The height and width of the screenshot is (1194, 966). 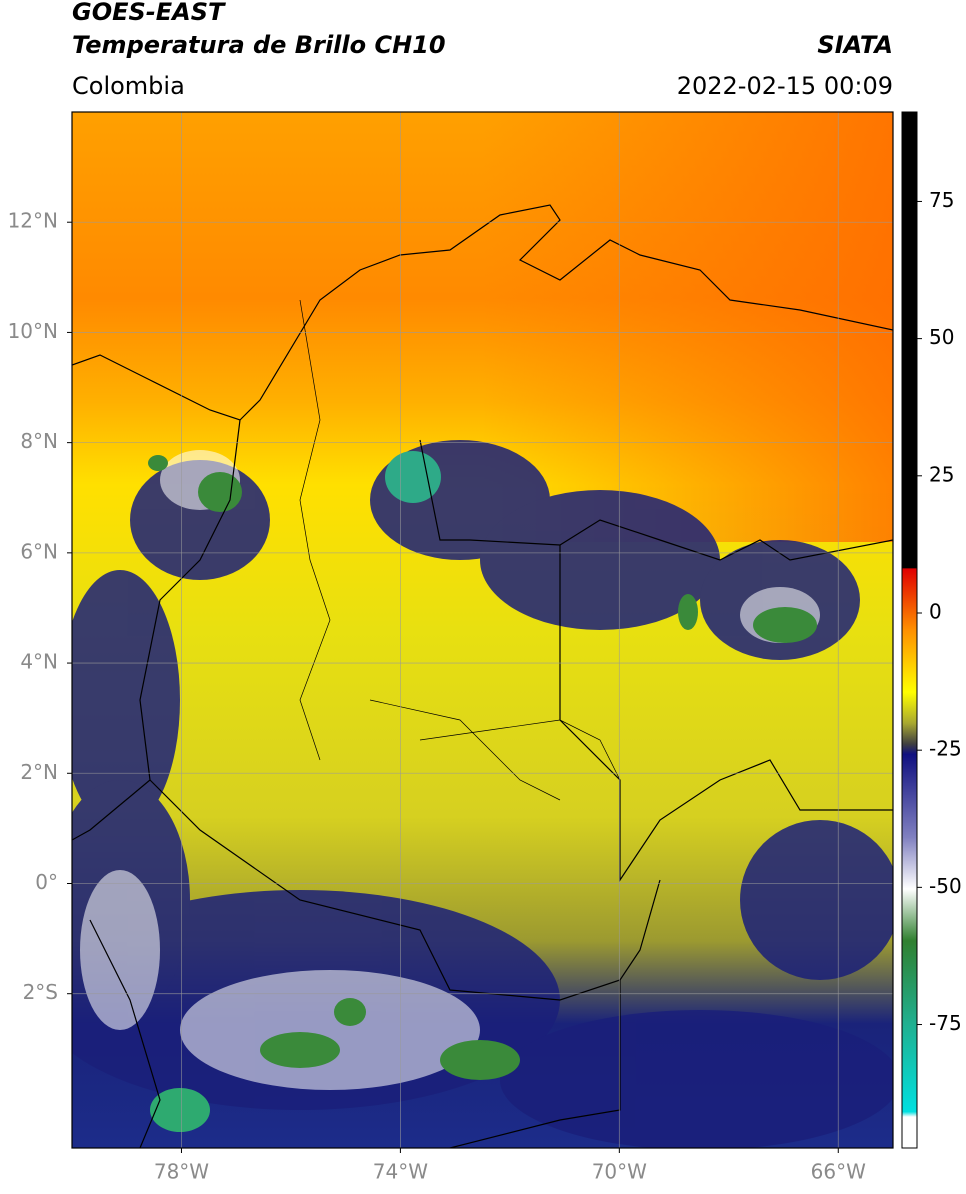 I want to click on colorbar-tick-label: -75, so click(x=945, y=1023).